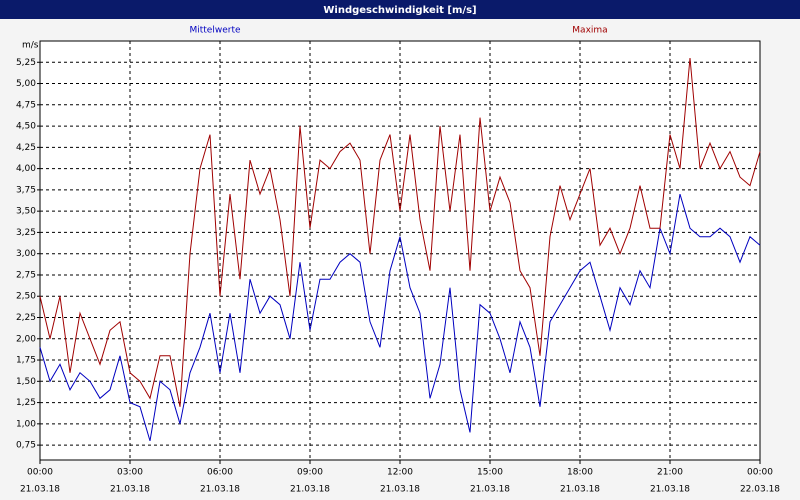 Image resolution: width=800 pixels, height=500 pixels. What do you see at coordinates (214, 31) in the screenshot?
I see `legend-entry: Mittelwerte` at bounding box center [214, 31].